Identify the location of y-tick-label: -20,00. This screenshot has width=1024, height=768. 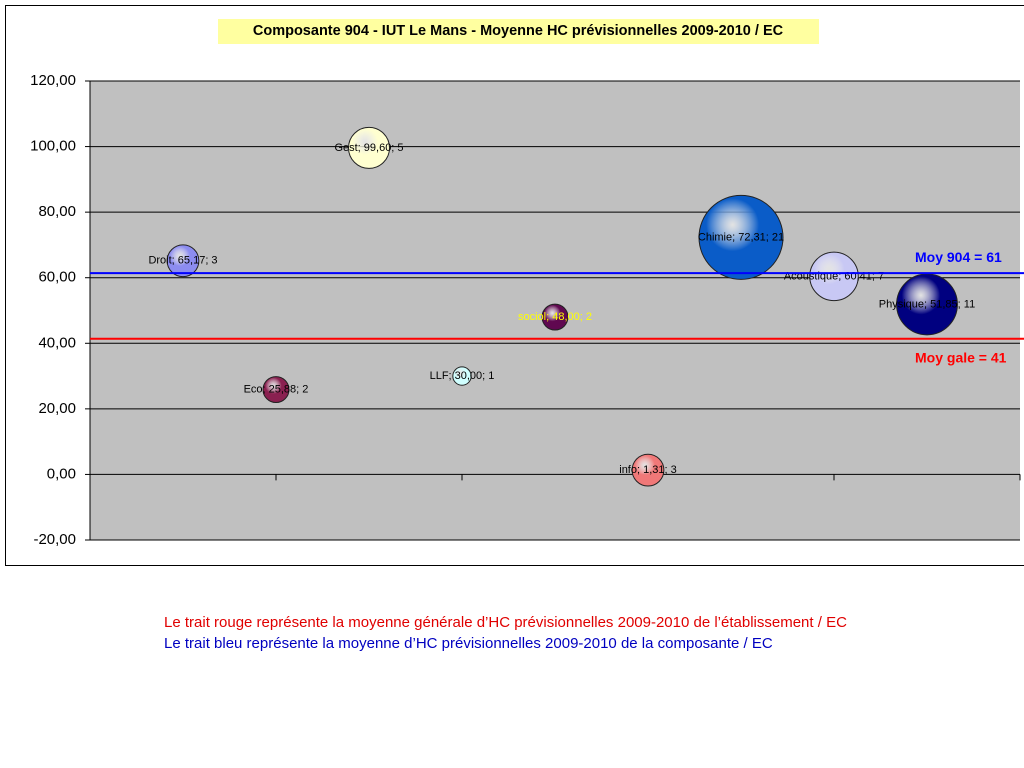
(54, 539).